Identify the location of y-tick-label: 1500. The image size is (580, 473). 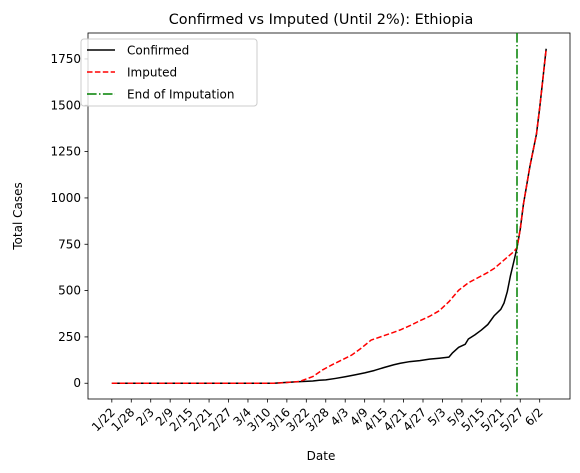
(65, 105).